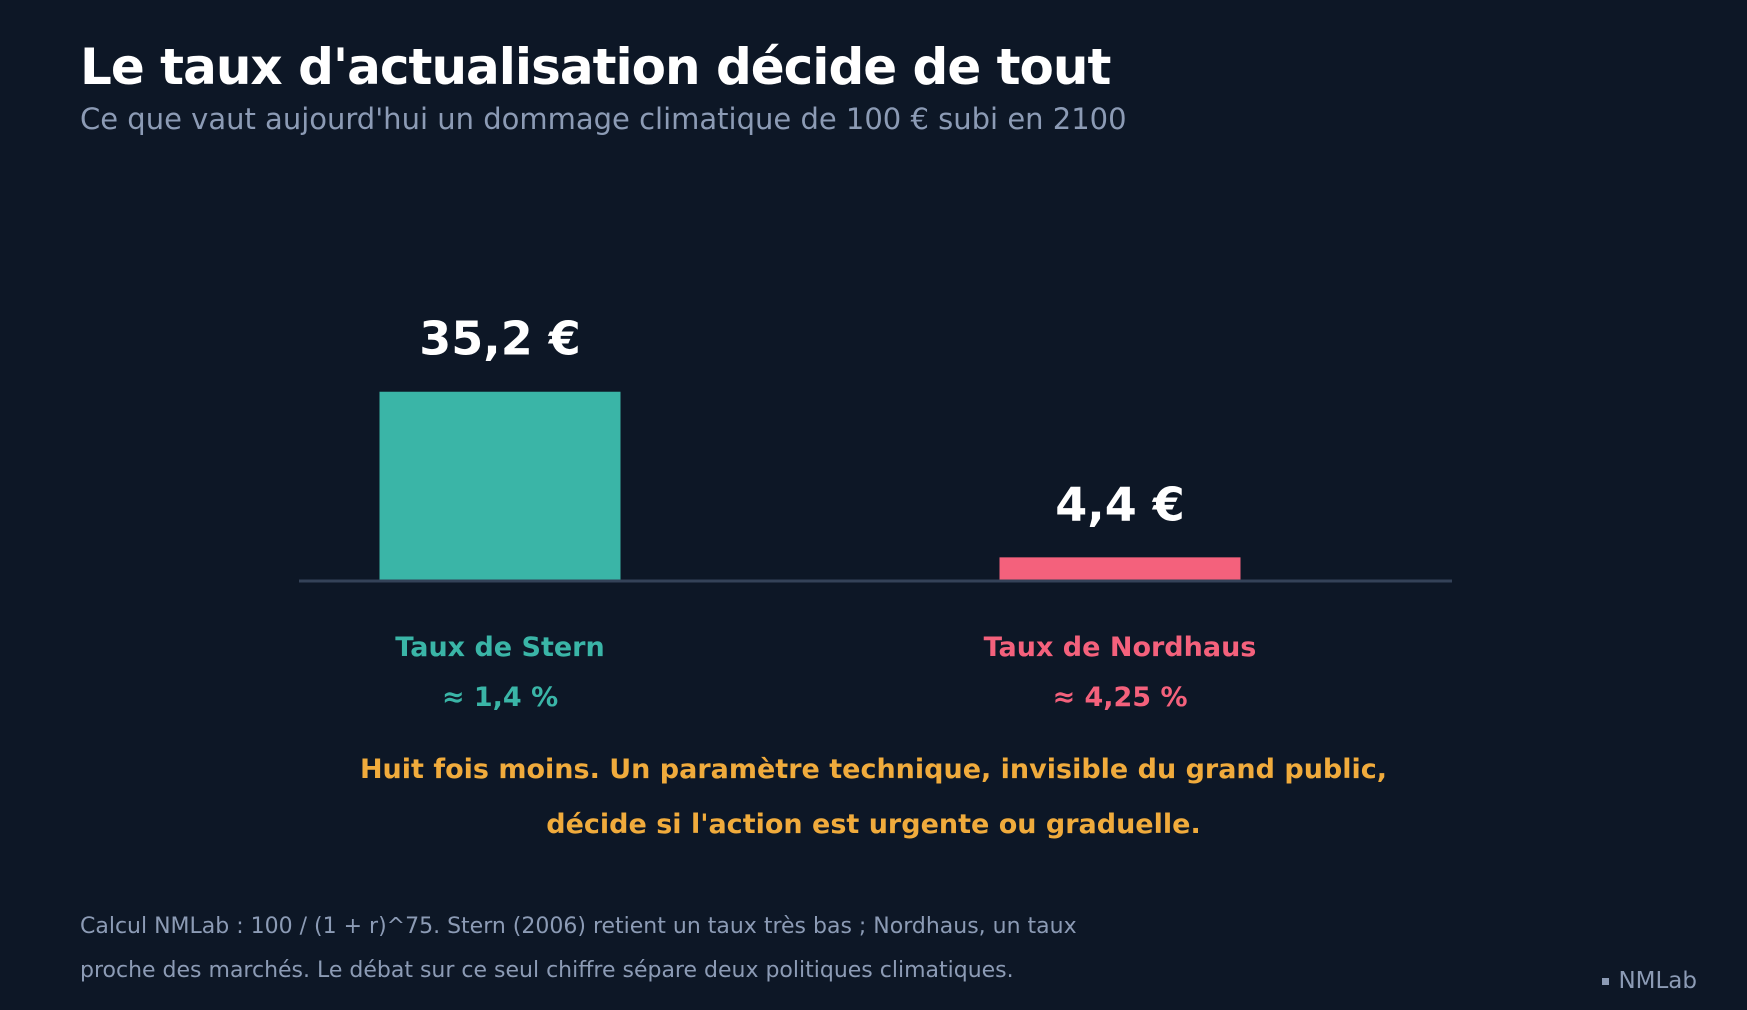  I want to click on value-label-1: 35,2 €, so click(500, 339).